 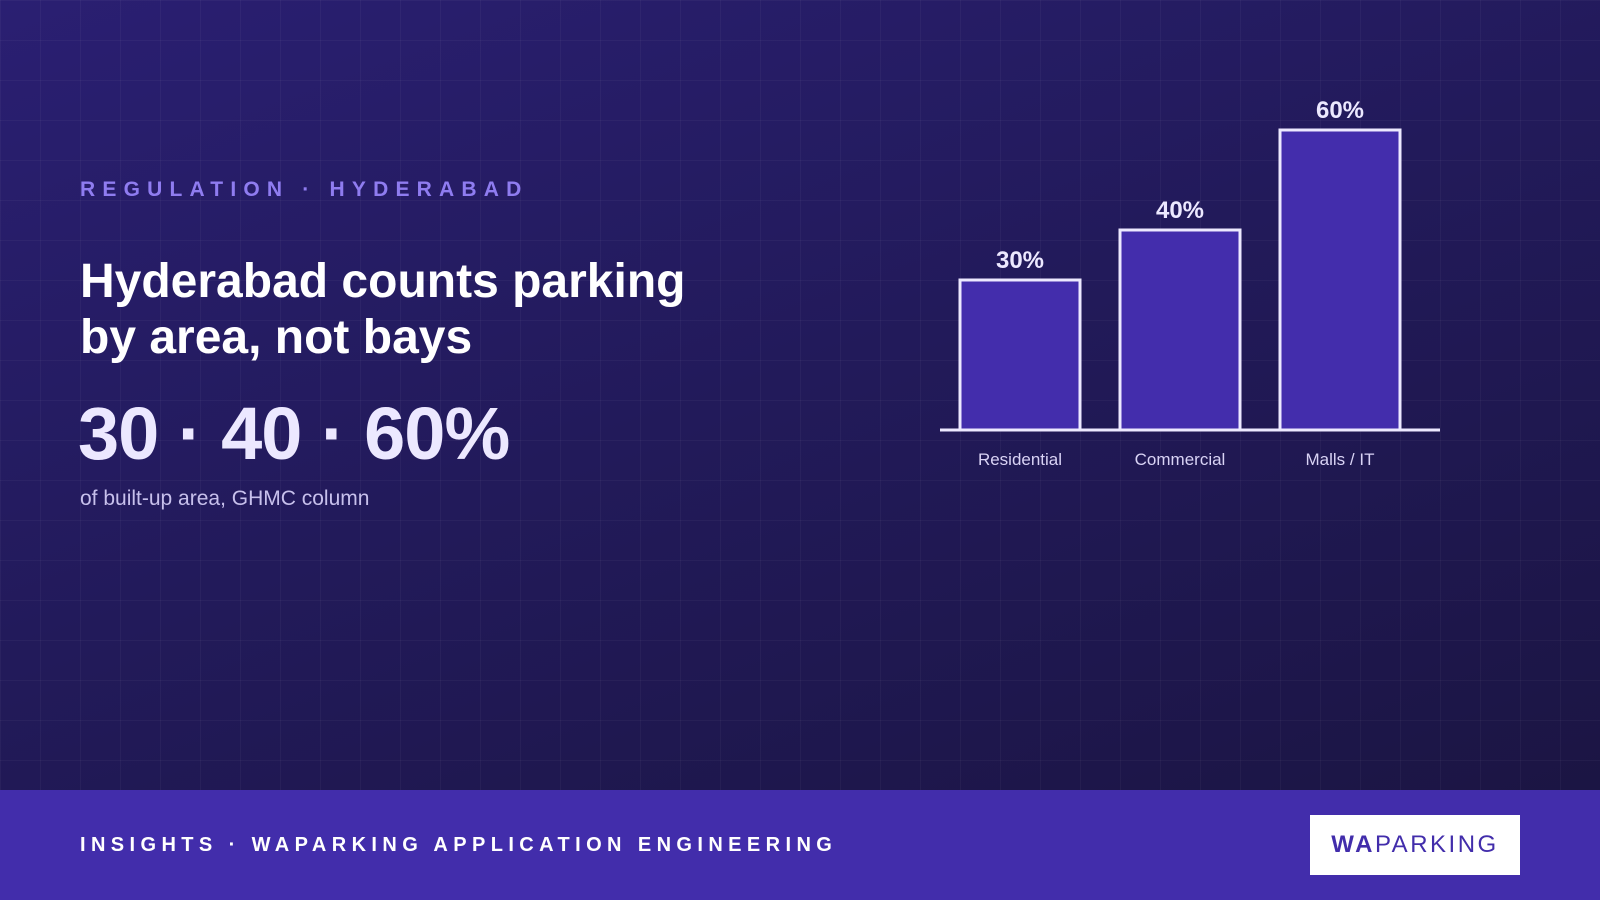 I want to click on bar-value-label: 30%, so click(x=1020, y=260).